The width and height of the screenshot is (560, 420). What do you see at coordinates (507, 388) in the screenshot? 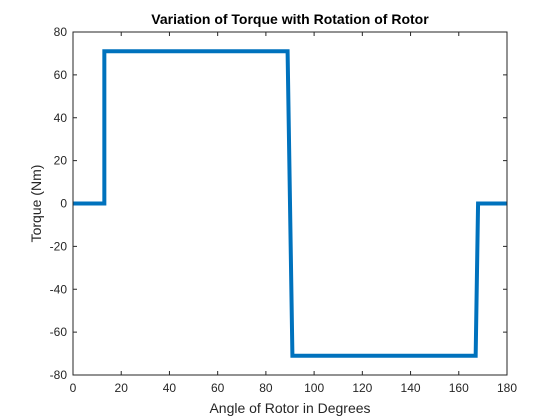
I see `x-tick-label: 180` at bounding box center [507, 388].